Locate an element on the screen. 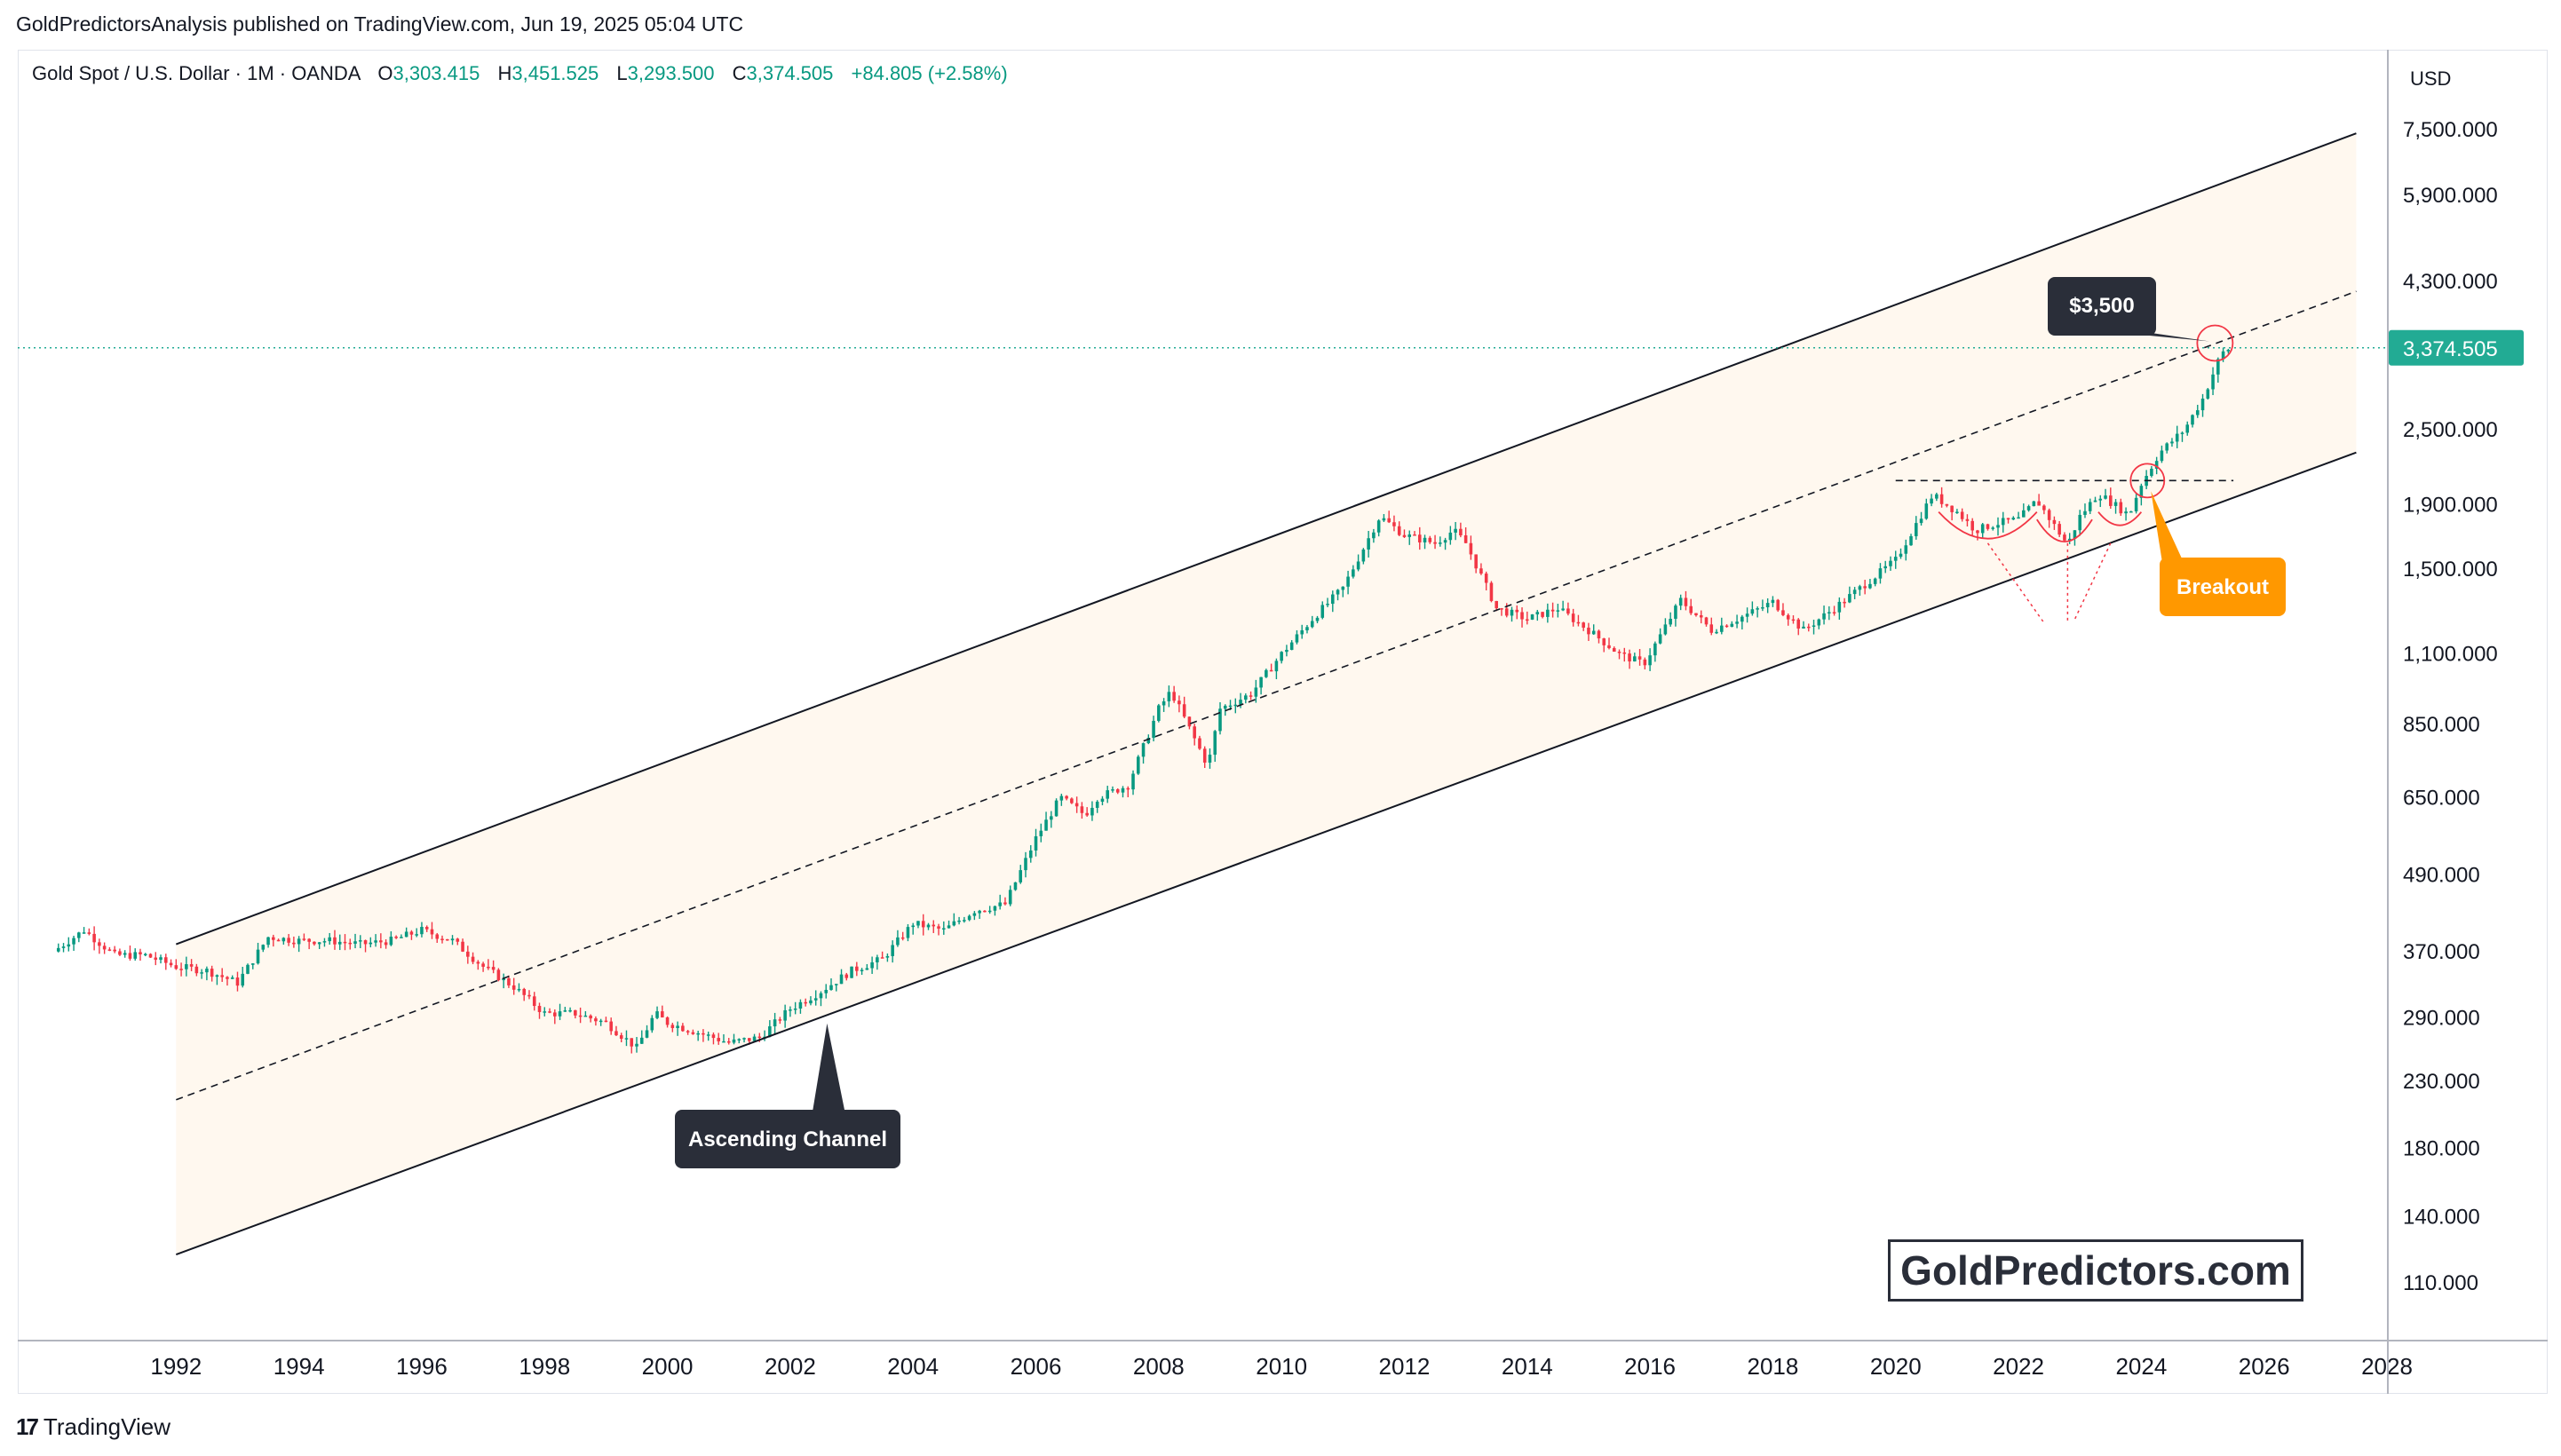 The image size is (2561, 1456). time-tick-label: 2022 is located at coordinates (2018, 1366).